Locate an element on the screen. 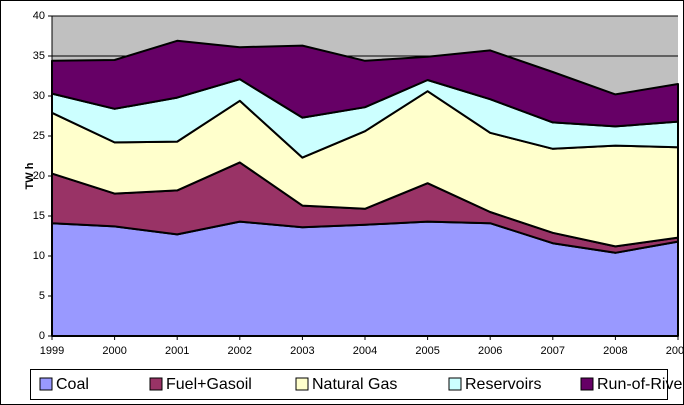 This screenshot has width=684, height=405. x-tick-label: 2009 is located at coordinates (675, 351).